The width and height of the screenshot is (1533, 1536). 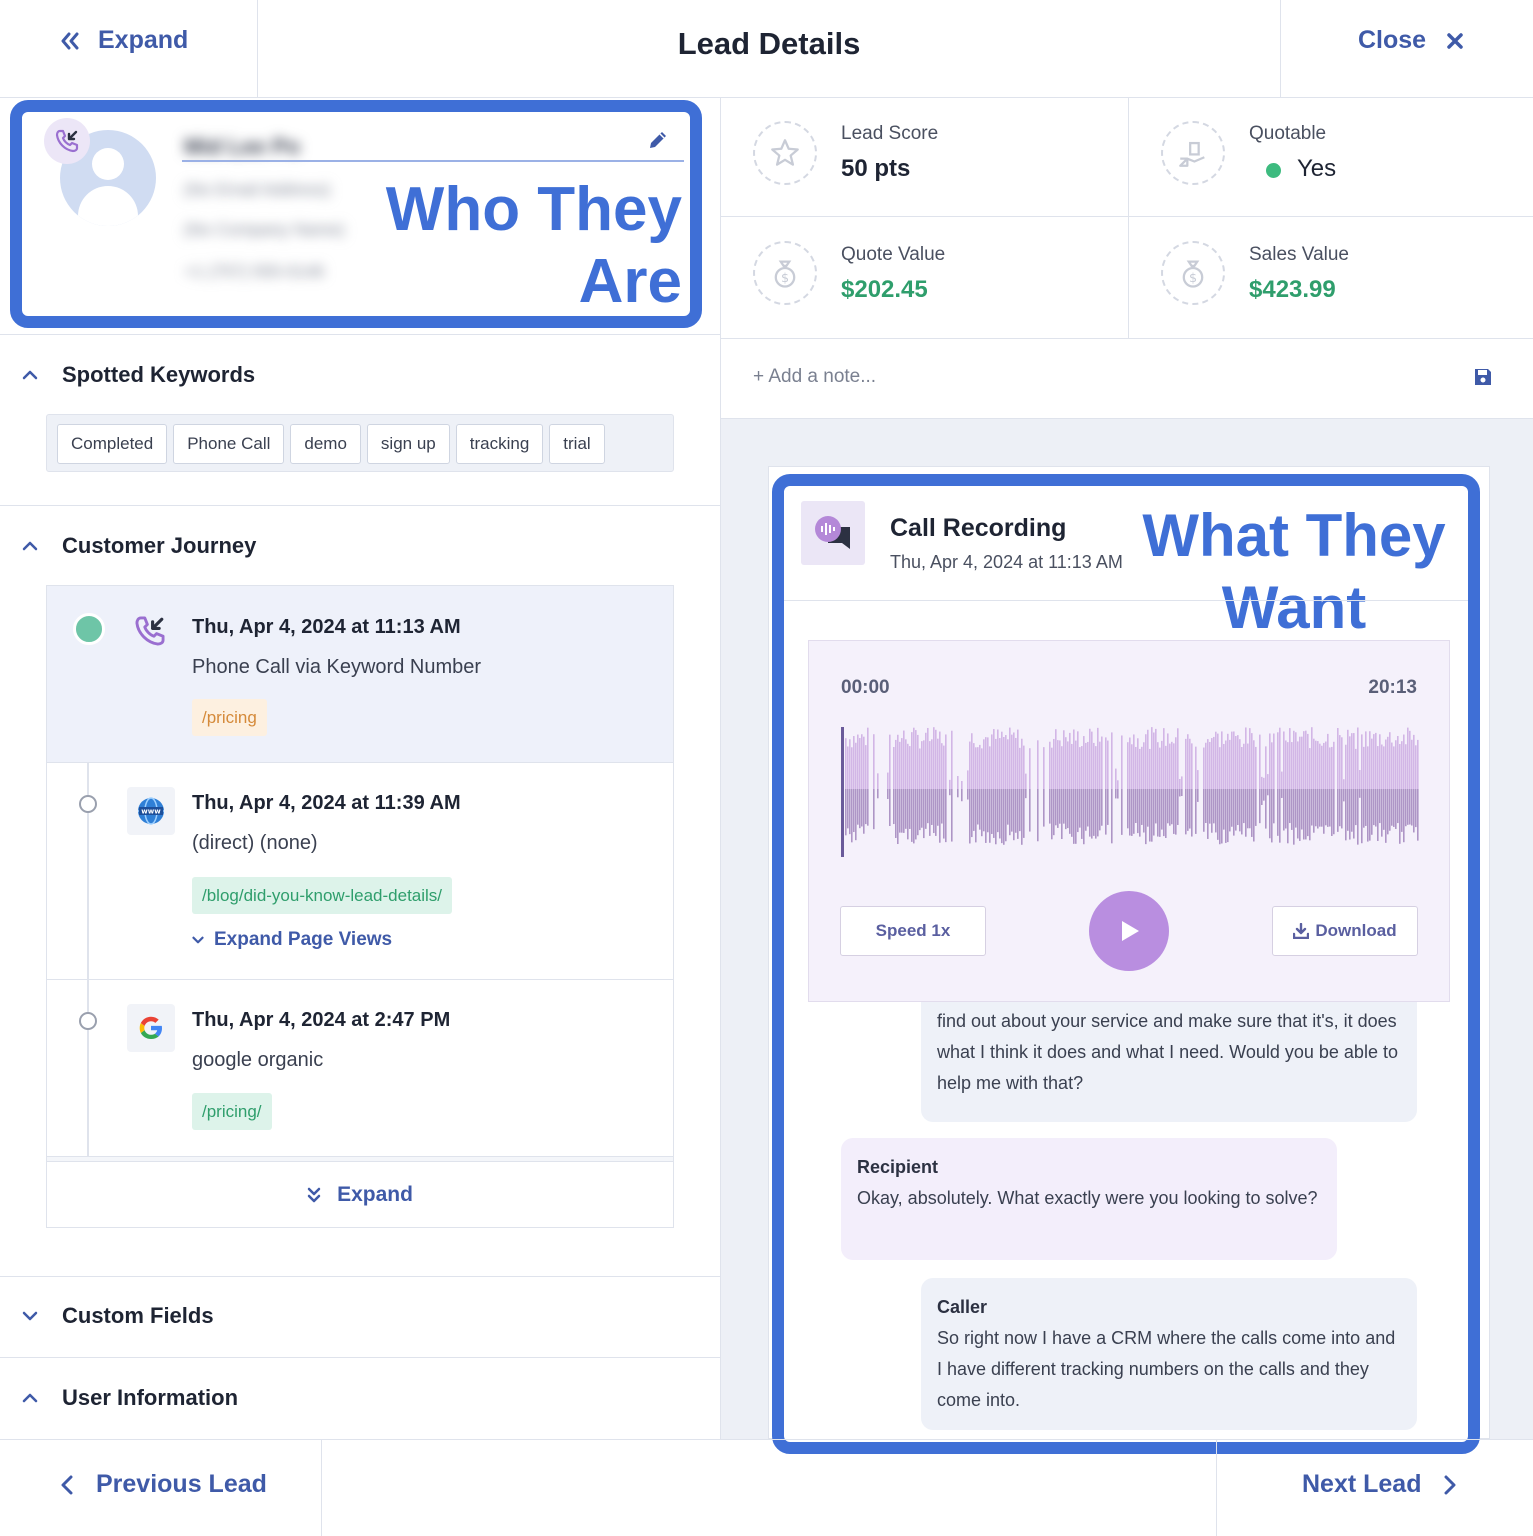 I want to click on expand-page-views-button: Expand Page Views, so click(x=292, y=940).